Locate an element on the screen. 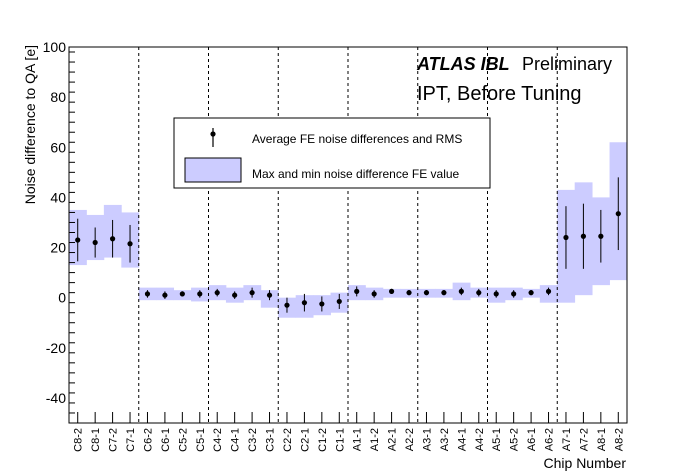  x-tick-label-c4-1: C4-1 is located at coordinates (236, 440).